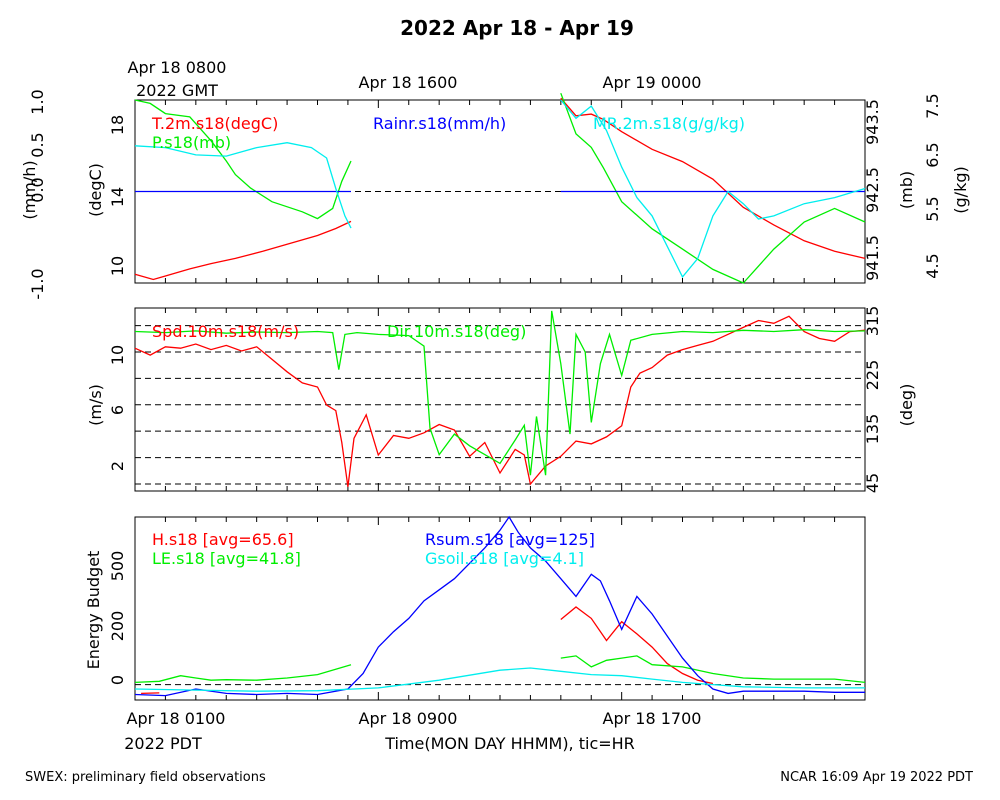 The image size is (1000, 800). What do you see at coordinates (37, 144) in the screenshot?
I see `rain-tick-2: 0.5` at bounding box center [37, 144].